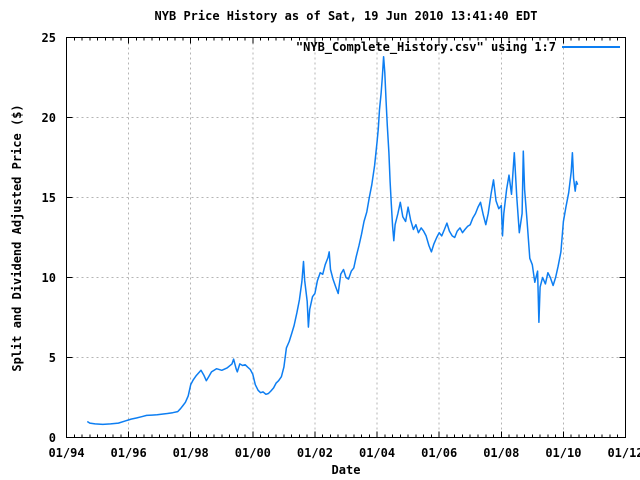 The height and width of the screenshot is (480, 640). I want to click on x-tick-label: 01/08, so click(501, 453).